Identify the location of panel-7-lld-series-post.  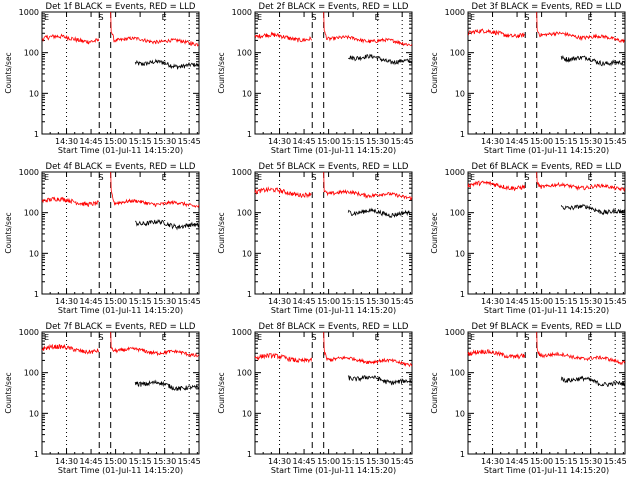
(155, 344).